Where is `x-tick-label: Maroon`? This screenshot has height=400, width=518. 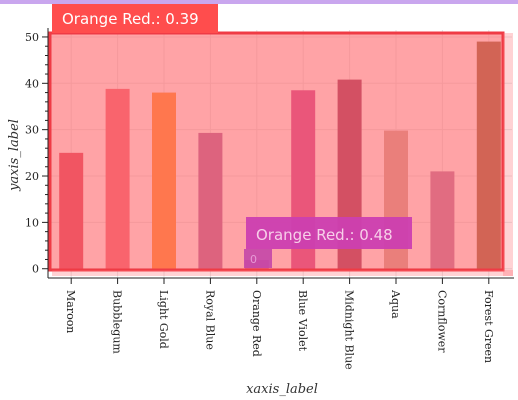
x-tick-label: Maroon is located at coordinates (70, 311).